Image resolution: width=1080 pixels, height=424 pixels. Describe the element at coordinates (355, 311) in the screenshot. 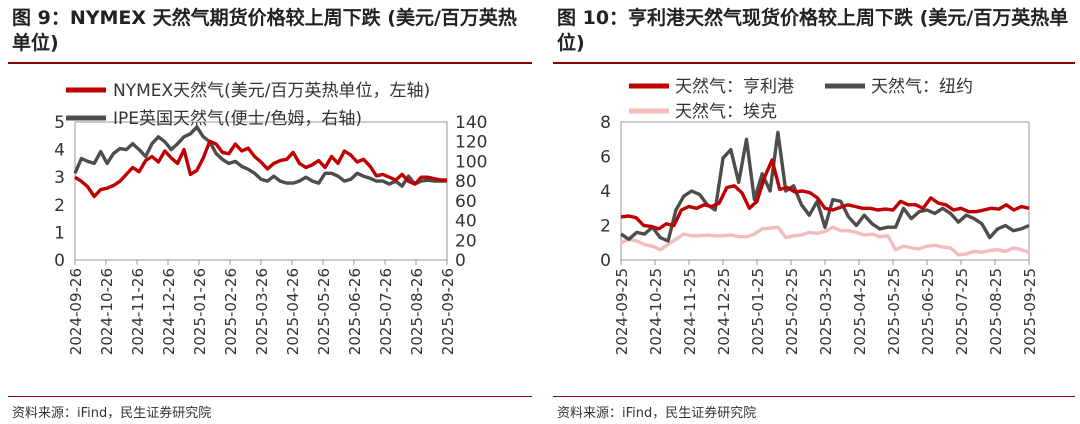

I see `left-x-tick-label: 2025-06-26` at that location.